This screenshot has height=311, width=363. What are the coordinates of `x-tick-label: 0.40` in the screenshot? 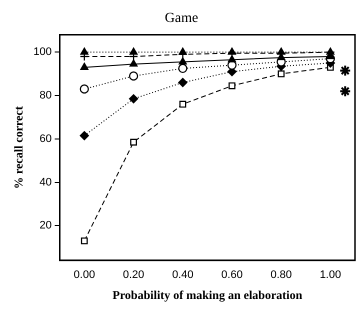 It's located at (183, 275).